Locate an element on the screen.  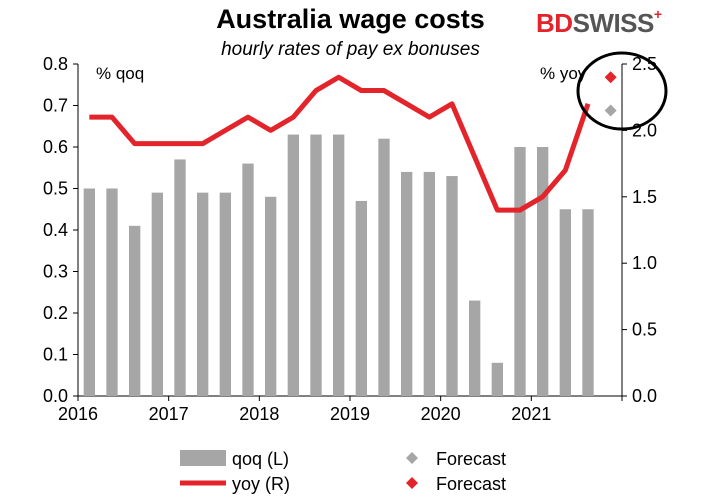
forecast-yoy-marker is located at coordinates (610, 77).